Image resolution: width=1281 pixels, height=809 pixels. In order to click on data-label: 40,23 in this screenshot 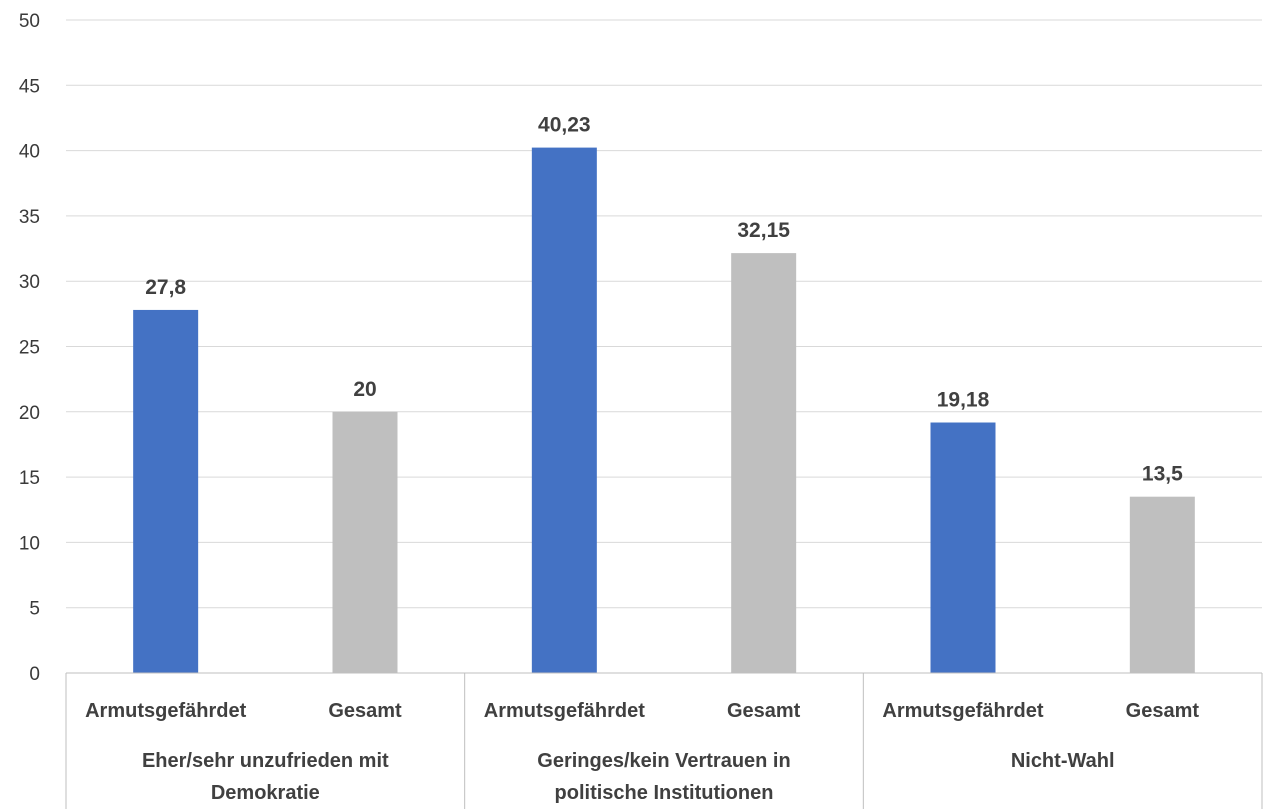, I will do `click(564, 125)`.